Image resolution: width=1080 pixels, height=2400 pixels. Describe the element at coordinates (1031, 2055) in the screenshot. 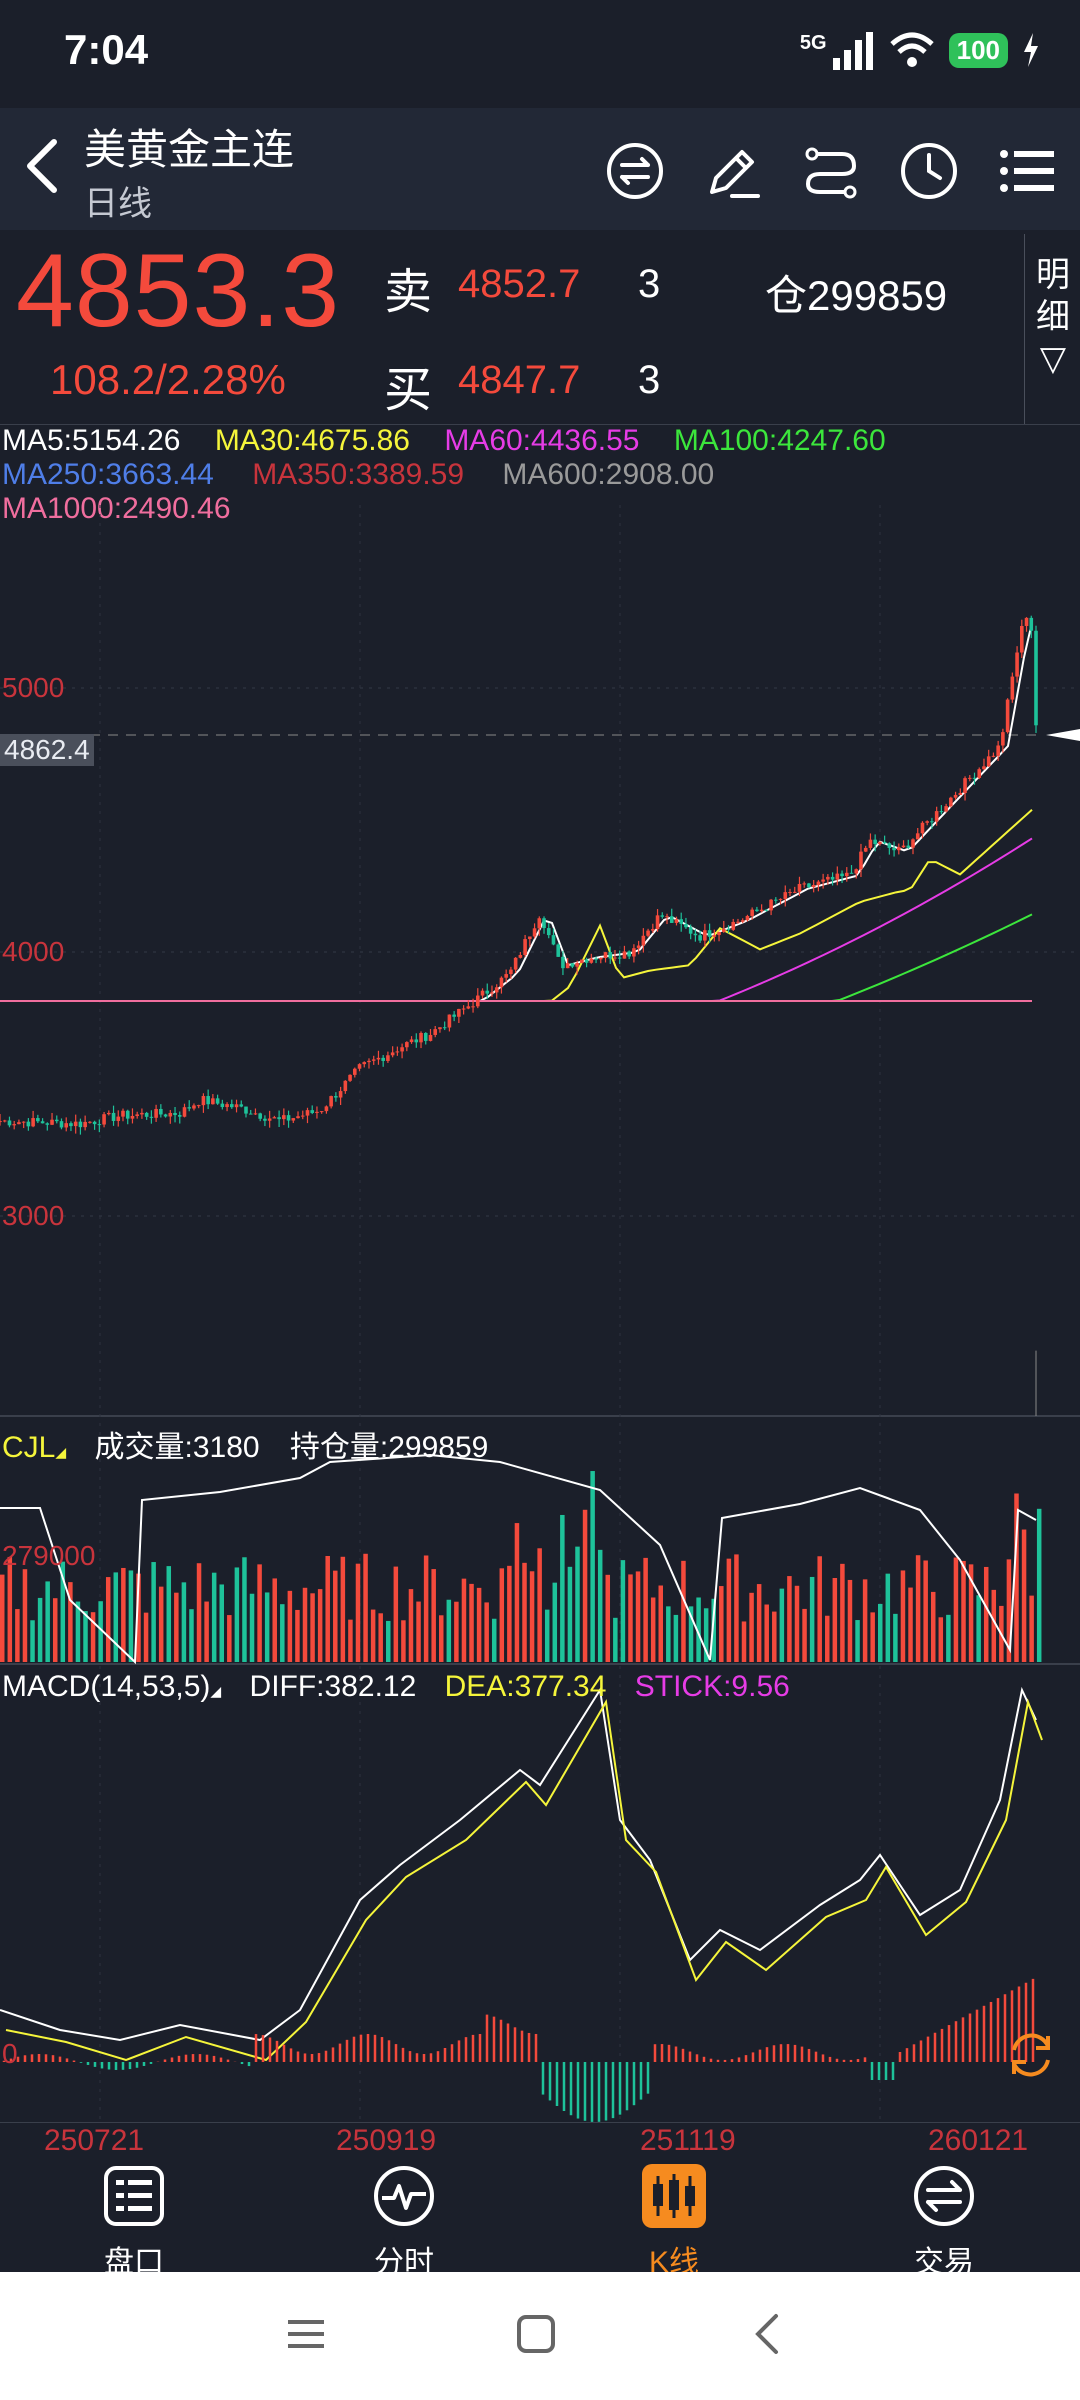

I see `refresh-icon` at that location.